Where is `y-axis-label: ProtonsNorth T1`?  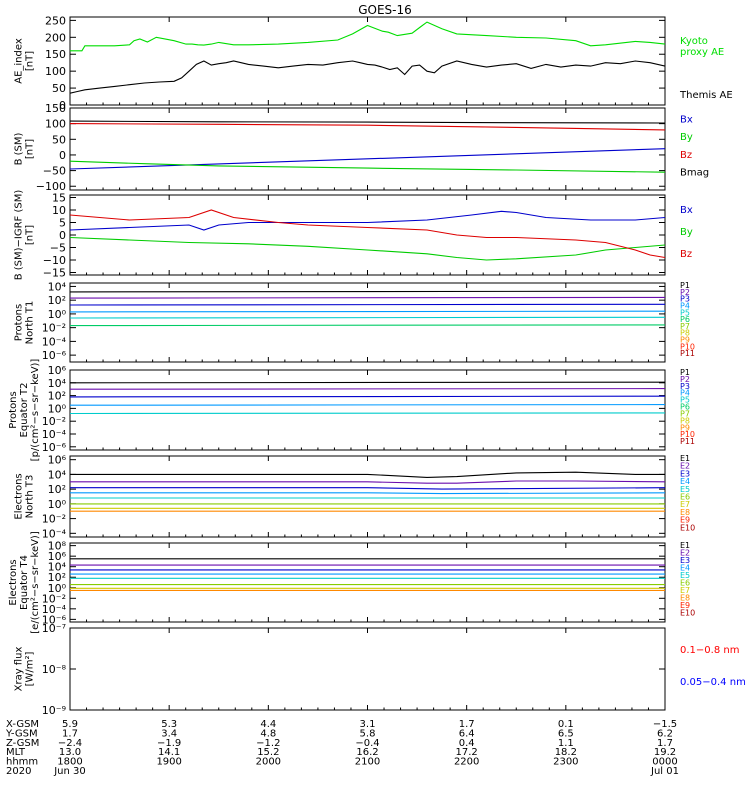
y-axis-label: ProtonsNorth T1 is located at coordinates (25, 323).